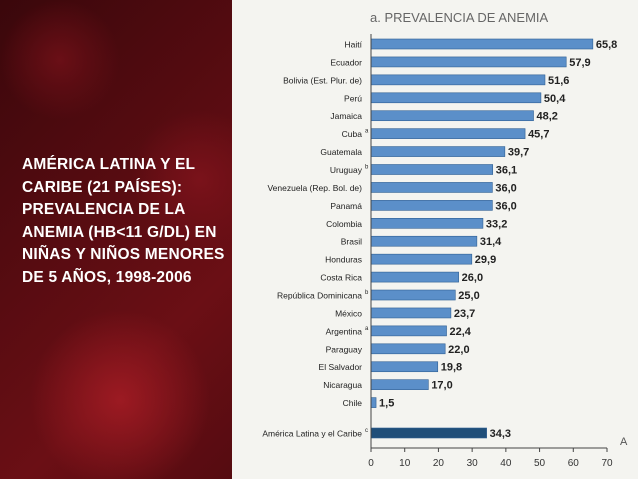 The height and width of the screenshot is (479, 638). I want to click on category-label: América Latina y el Caribe, so click(312, 434).